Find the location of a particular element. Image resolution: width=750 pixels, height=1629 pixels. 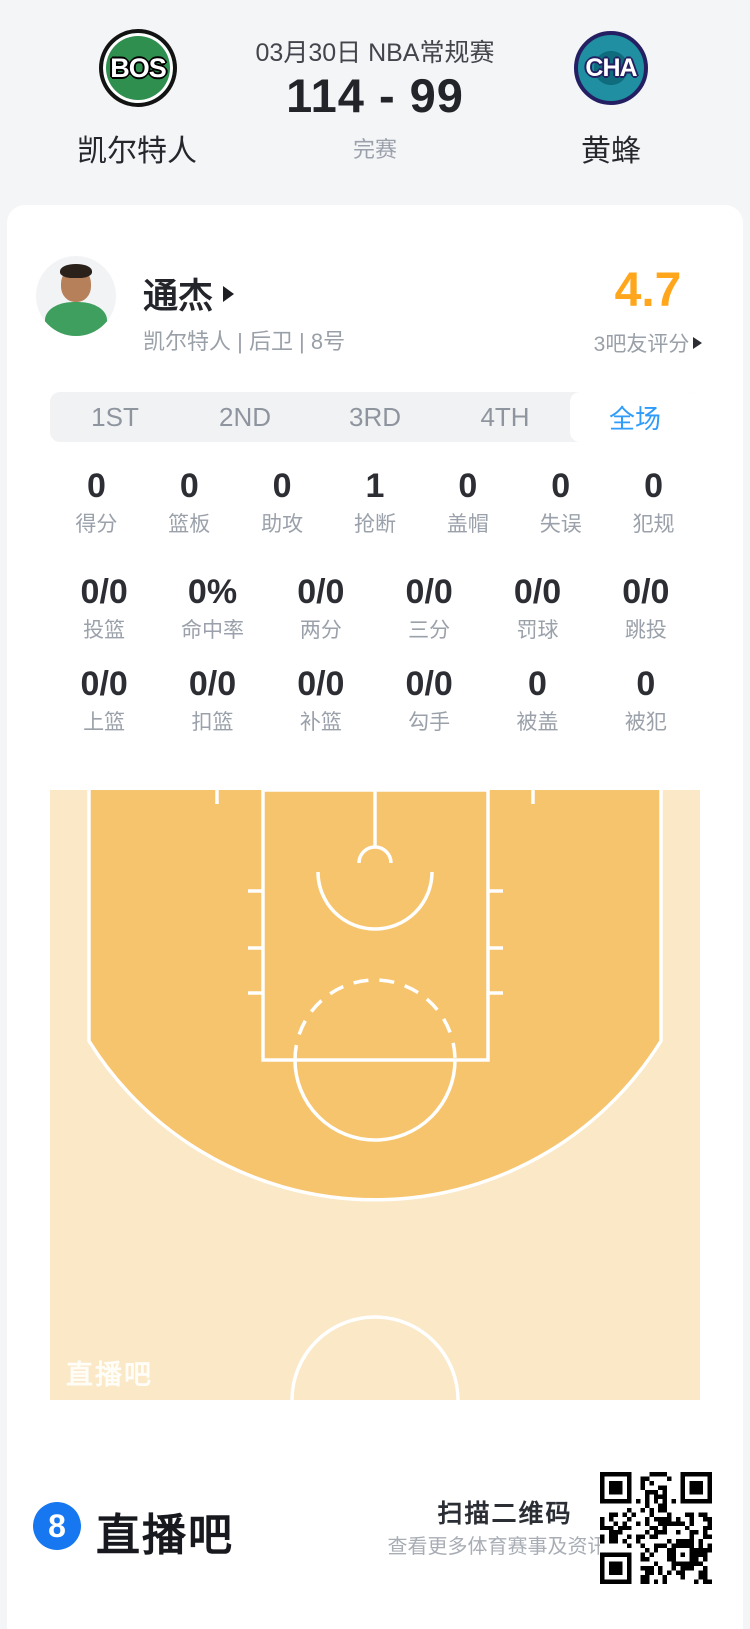

player-info: 凯尔特人 | 后卫 | 8号 is located at coordinates (244, 341).